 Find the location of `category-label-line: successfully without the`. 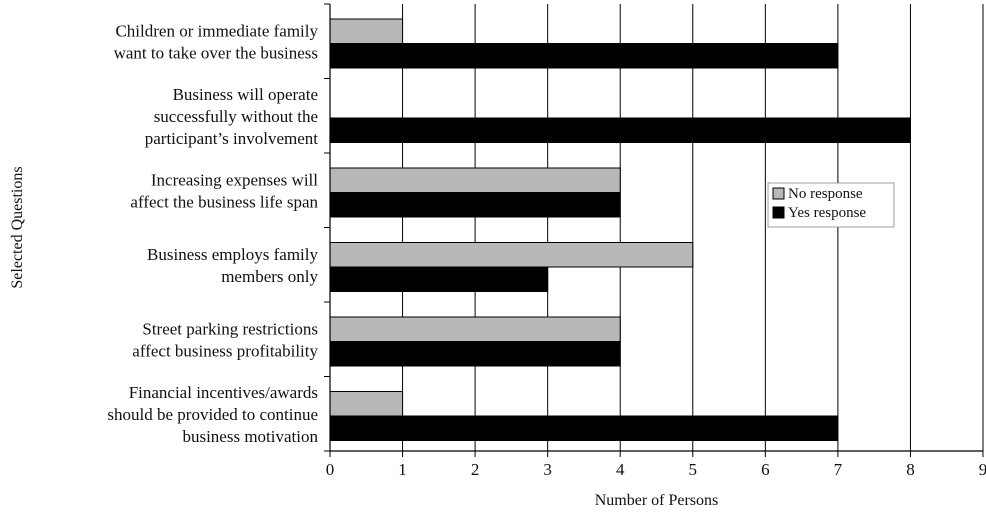

category-label-line: successfully without the is located at coordinates (236, 116).